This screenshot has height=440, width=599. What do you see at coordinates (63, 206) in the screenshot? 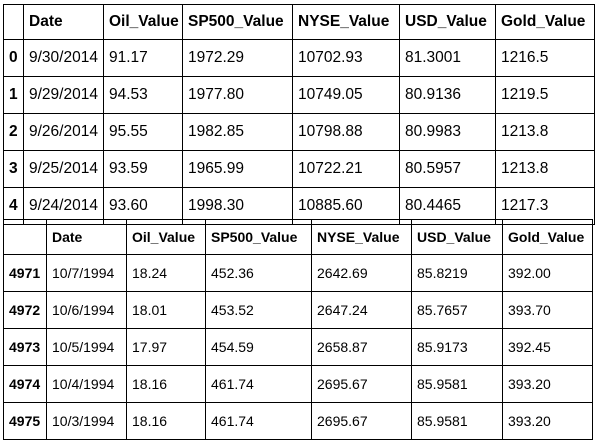
I see `cell-date: 9/24/2014` at bounding box center [63, 206].